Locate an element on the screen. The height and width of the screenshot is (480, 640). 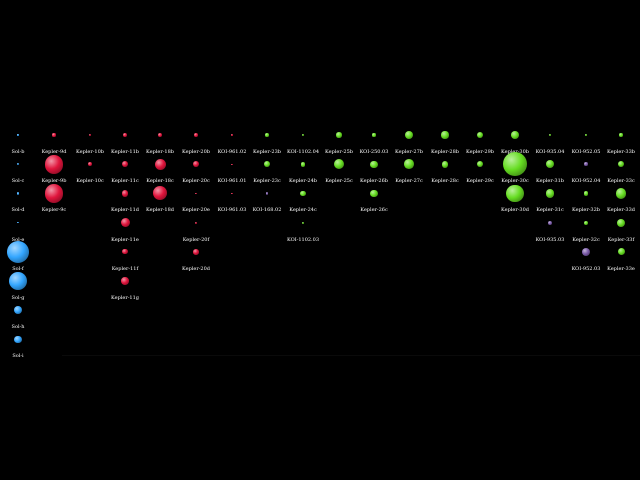
planet-label-kepler-10c: Kepler-10c is located at coordinates (90, 181).